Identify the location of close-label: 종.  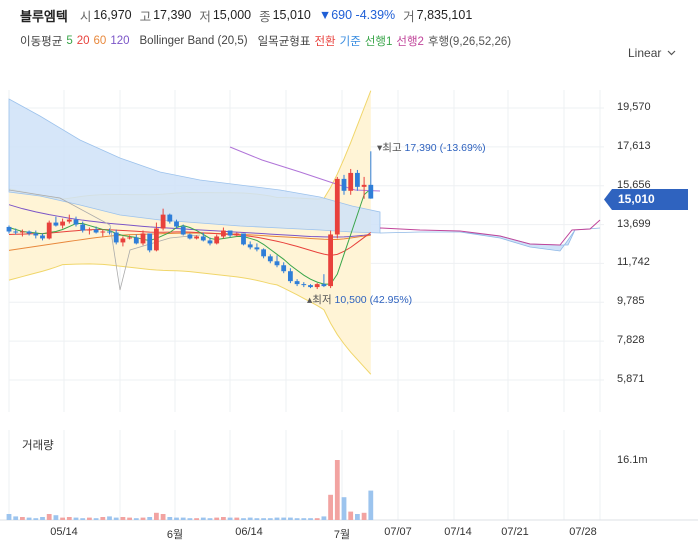
(265, 16).